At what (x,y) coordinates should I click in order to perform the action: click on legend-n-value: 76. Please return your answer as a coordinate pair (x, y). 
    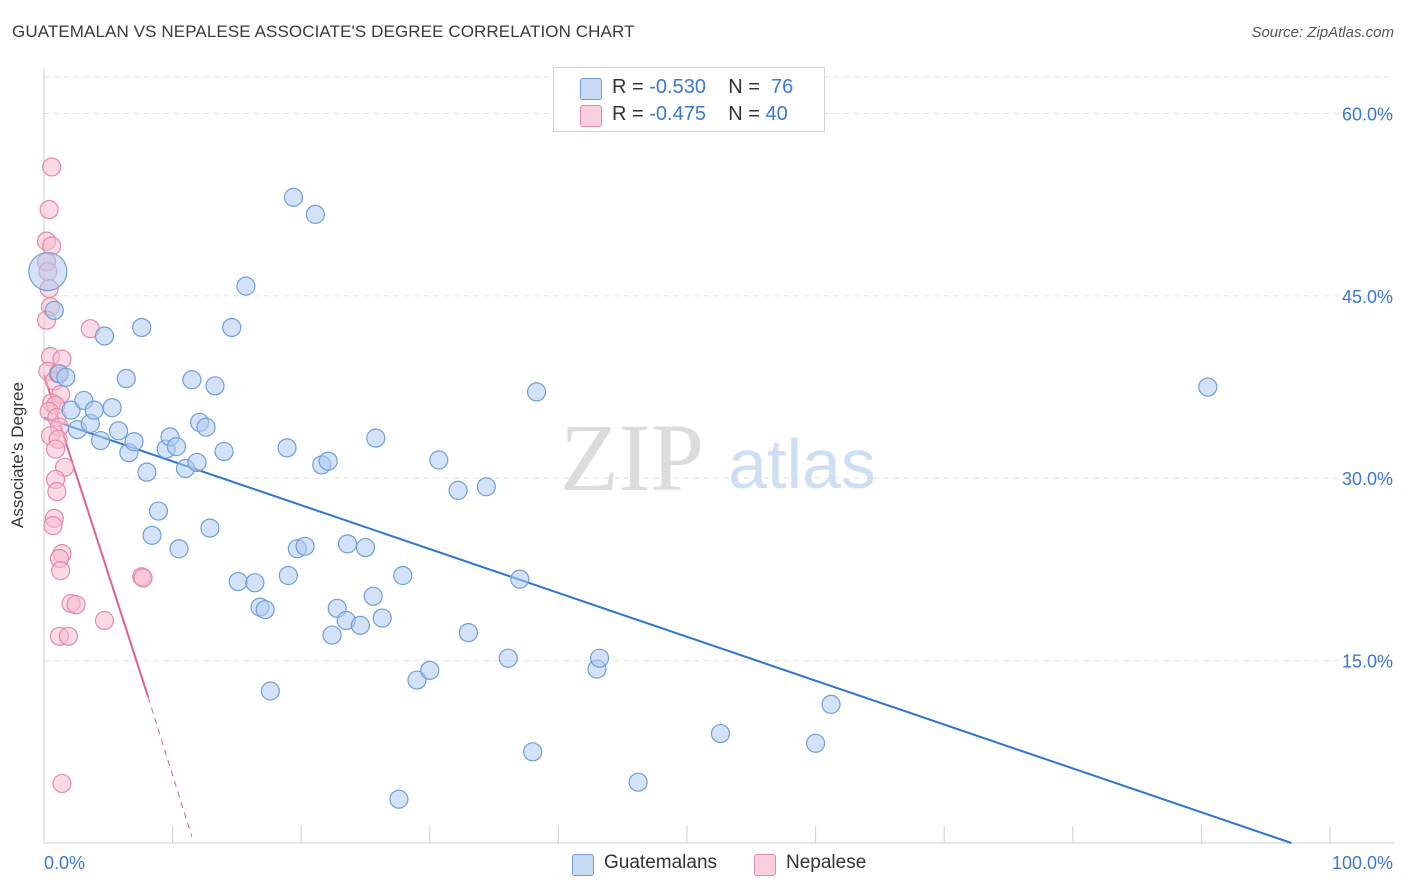
    Looking at the image, I should click on (782, 87).